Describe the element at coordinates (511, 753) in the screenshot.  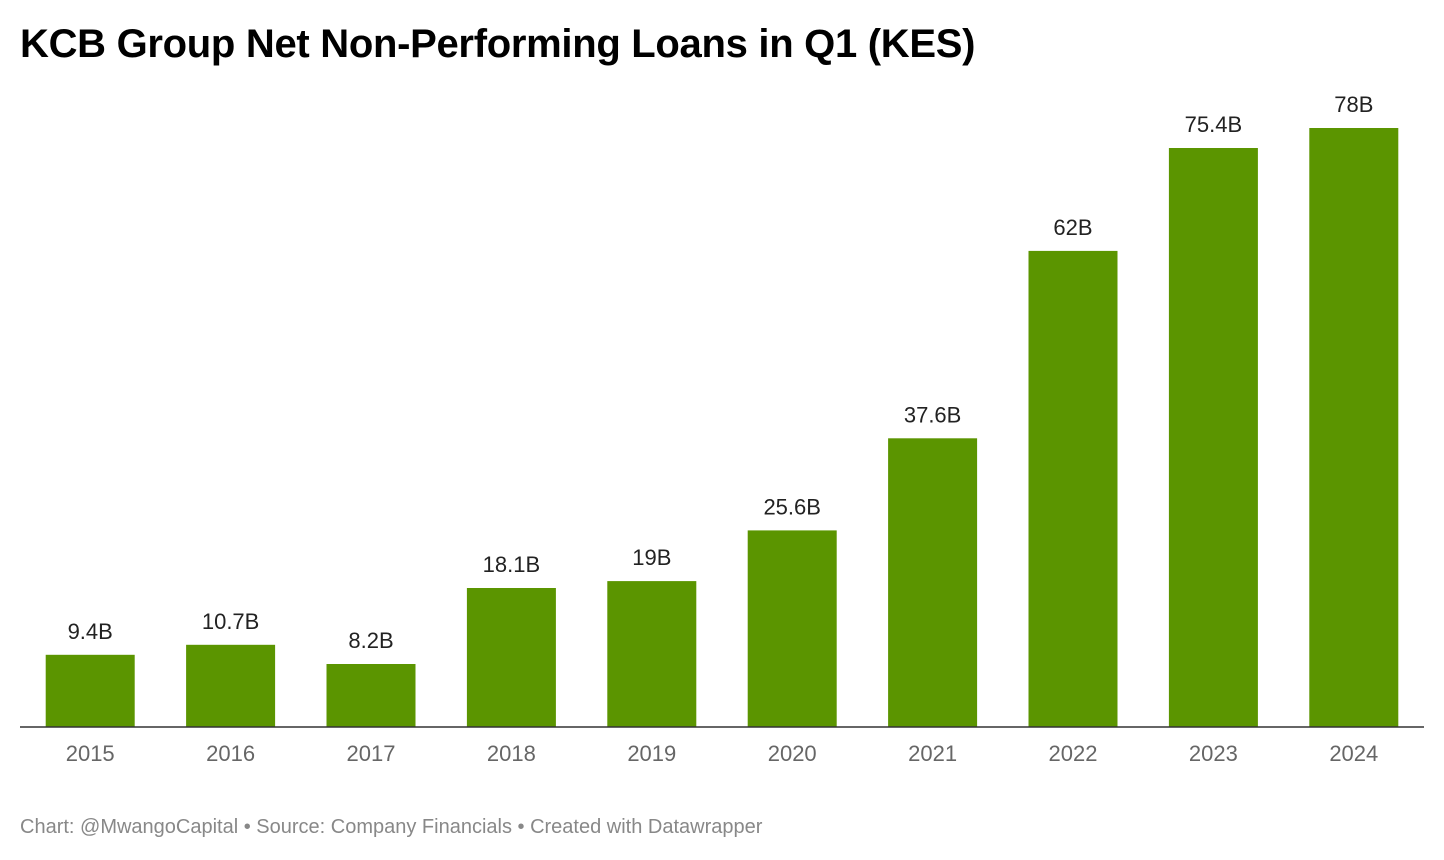
I see `x-tick-label-2018: 2018` at that location.